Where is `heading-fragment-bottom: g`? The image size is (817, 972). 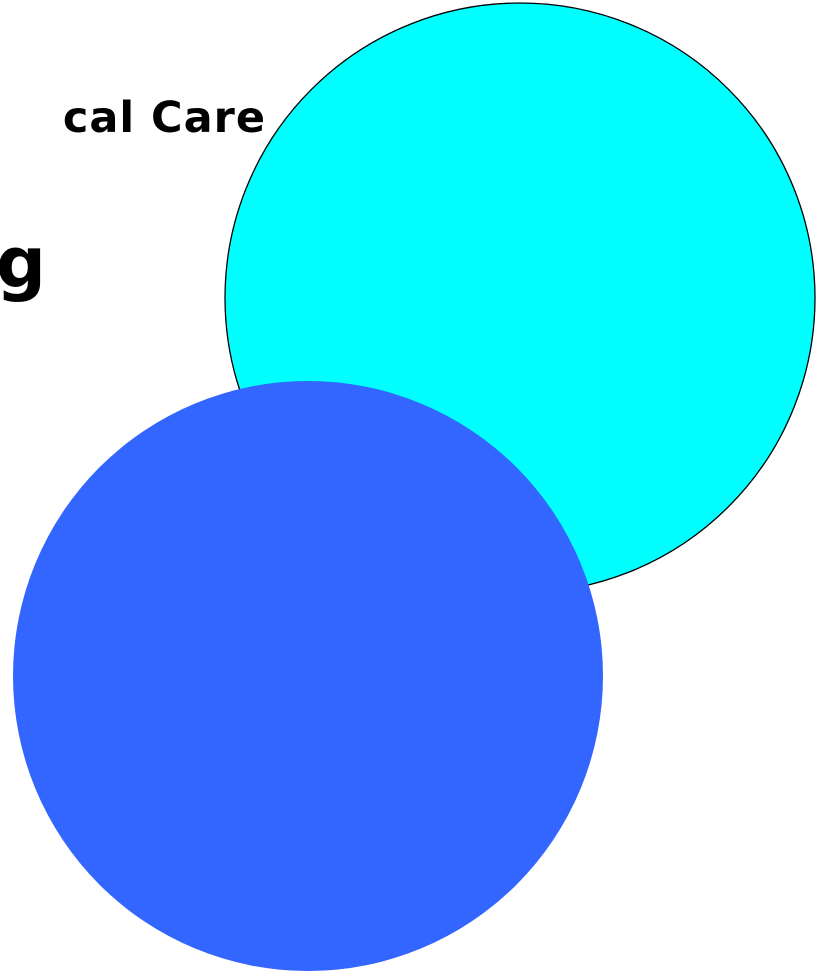 heading-fragment-bottom: g is located at coordinates (23, 263).